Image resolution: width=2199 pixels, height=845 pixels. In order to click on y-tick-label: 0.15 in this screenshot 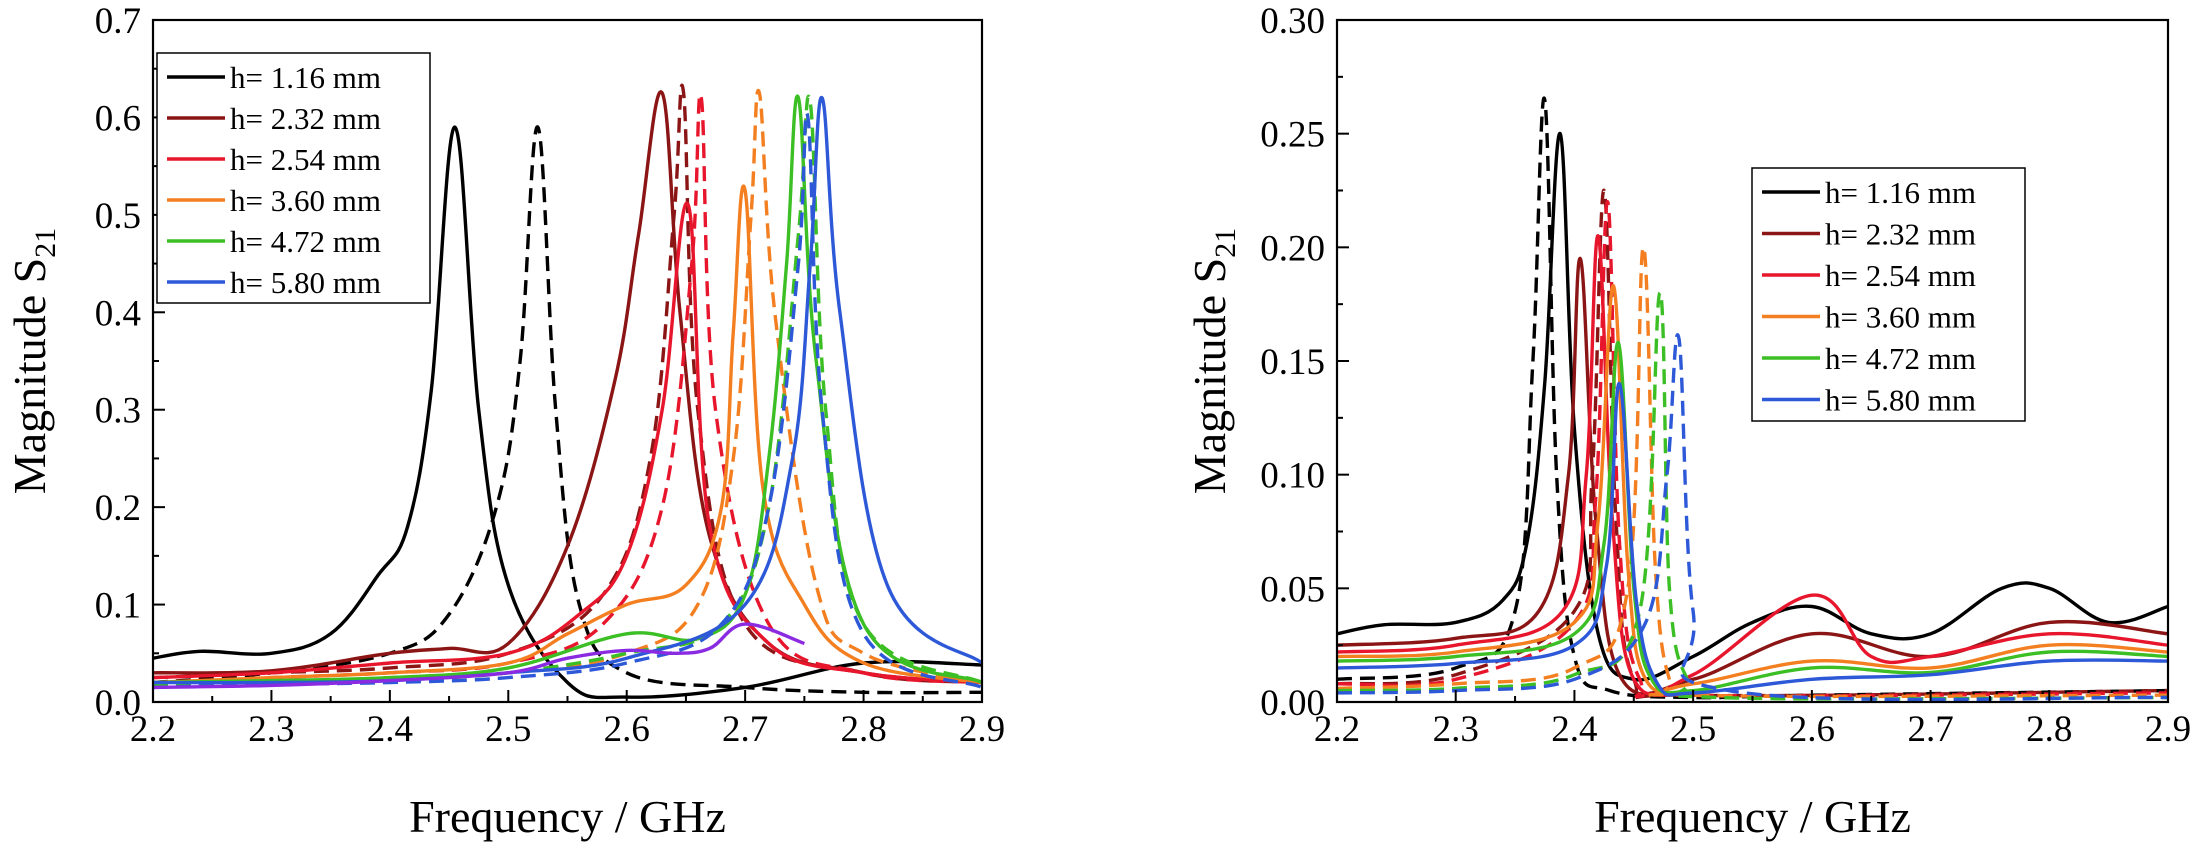, I will do `click(1292, 362)`.